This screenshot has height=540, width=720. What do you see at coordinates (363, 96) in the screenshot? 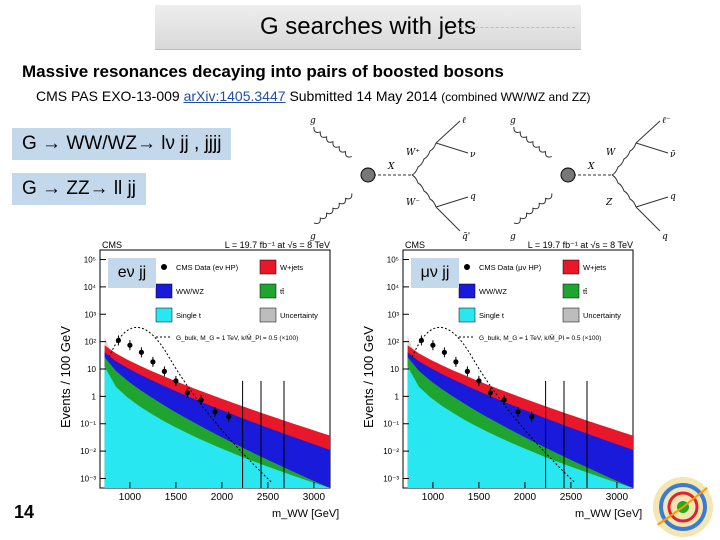
I see `reference-date: Submitted 14 May 2014` at bounding box center [363, 96].